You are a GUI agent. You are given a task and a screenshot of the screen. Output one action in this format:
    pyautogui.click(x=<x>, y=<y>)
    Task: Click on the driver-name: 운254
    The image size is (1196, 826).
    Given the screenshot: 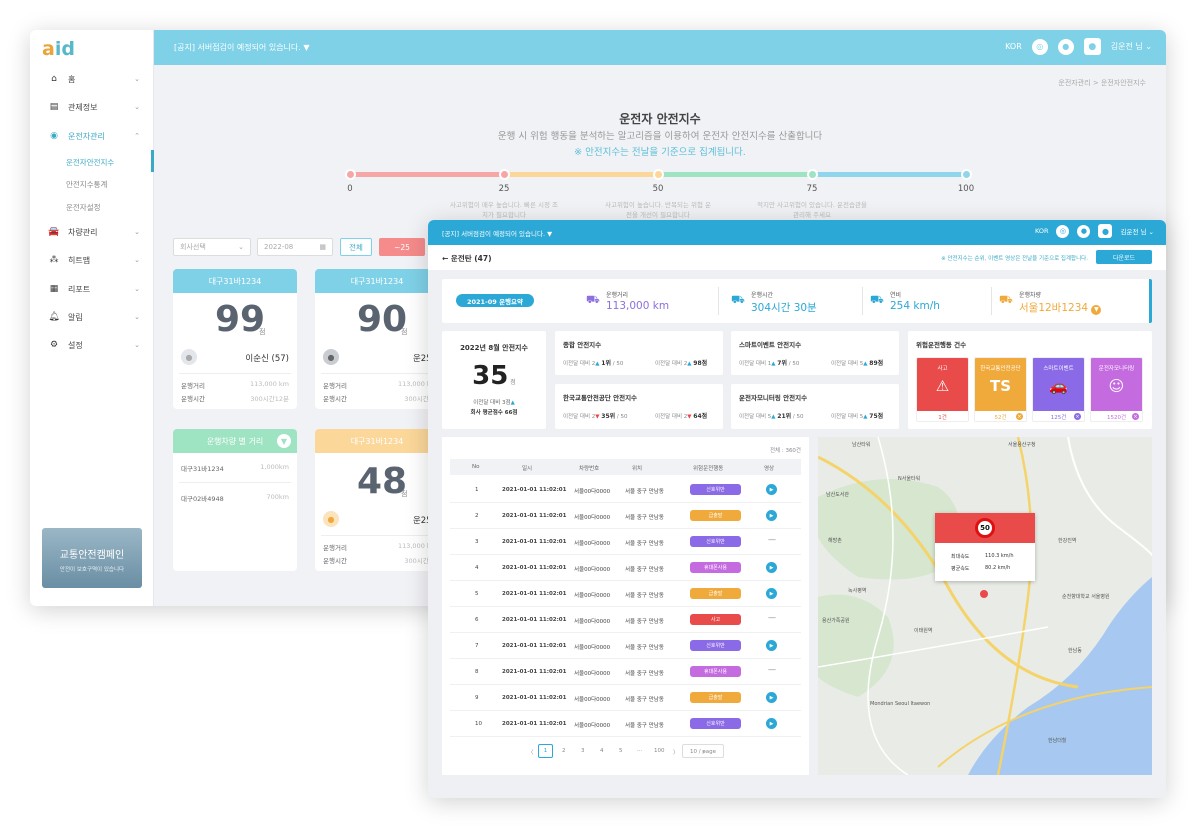 What is the action you would take?
    pyautogui.click(x=424, y=521)
    